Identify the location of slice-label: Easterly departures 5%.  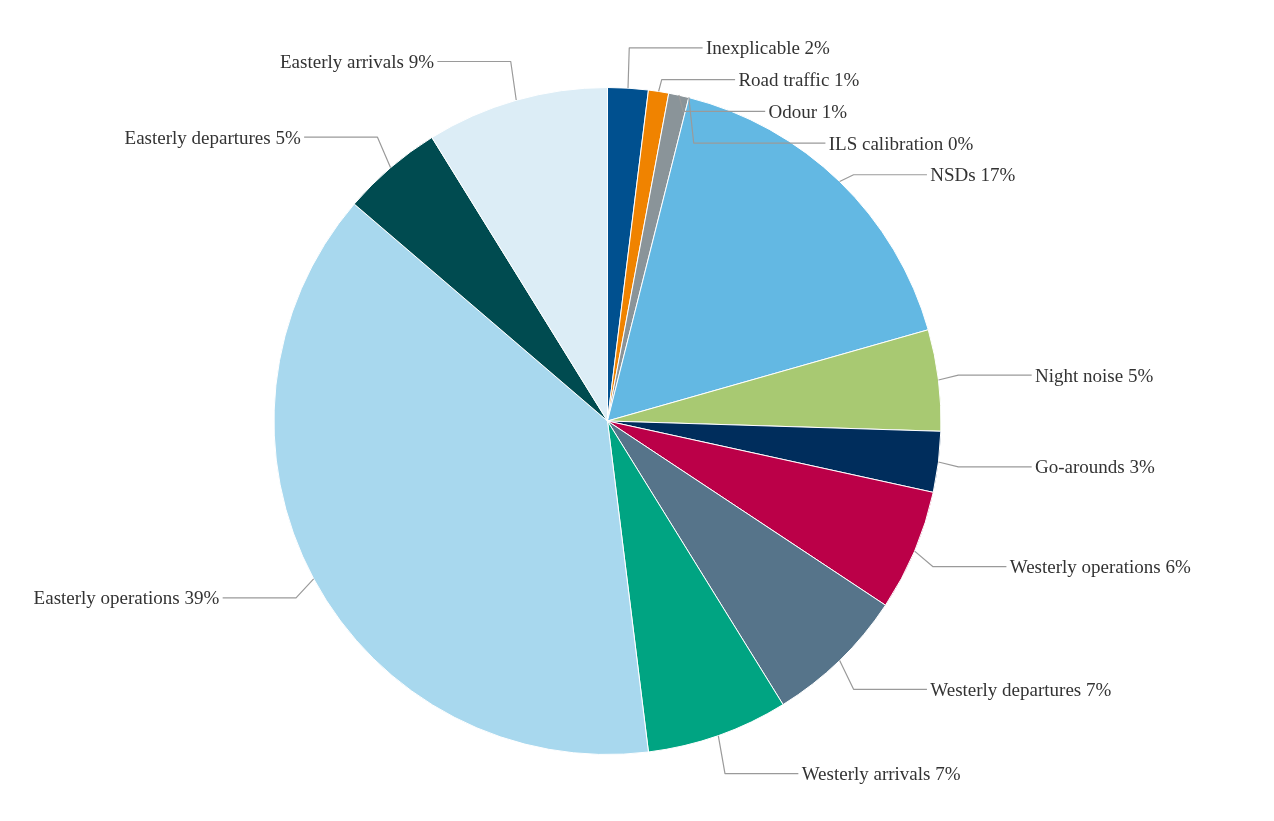
(212, 137).